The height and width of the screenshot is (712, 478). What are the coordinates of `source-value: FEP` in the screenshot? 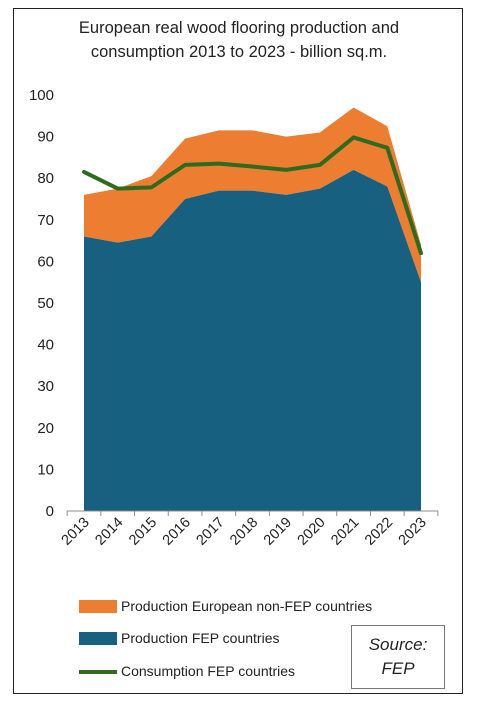 It's located at (398, 668).